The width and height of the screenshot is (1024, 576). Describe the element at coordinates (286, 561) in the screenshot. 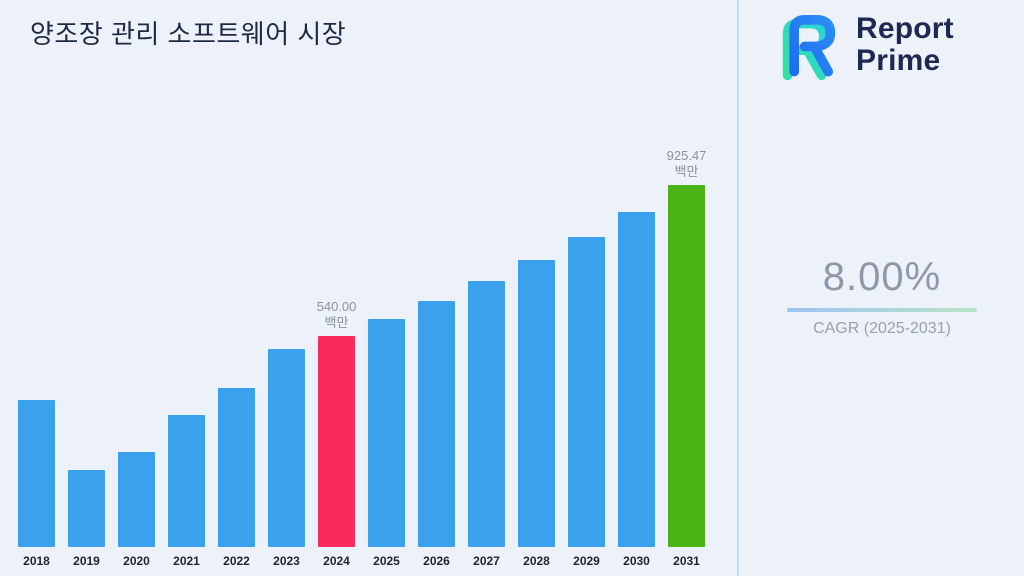

I see `x-axis-label-2023: 2023` at that location.